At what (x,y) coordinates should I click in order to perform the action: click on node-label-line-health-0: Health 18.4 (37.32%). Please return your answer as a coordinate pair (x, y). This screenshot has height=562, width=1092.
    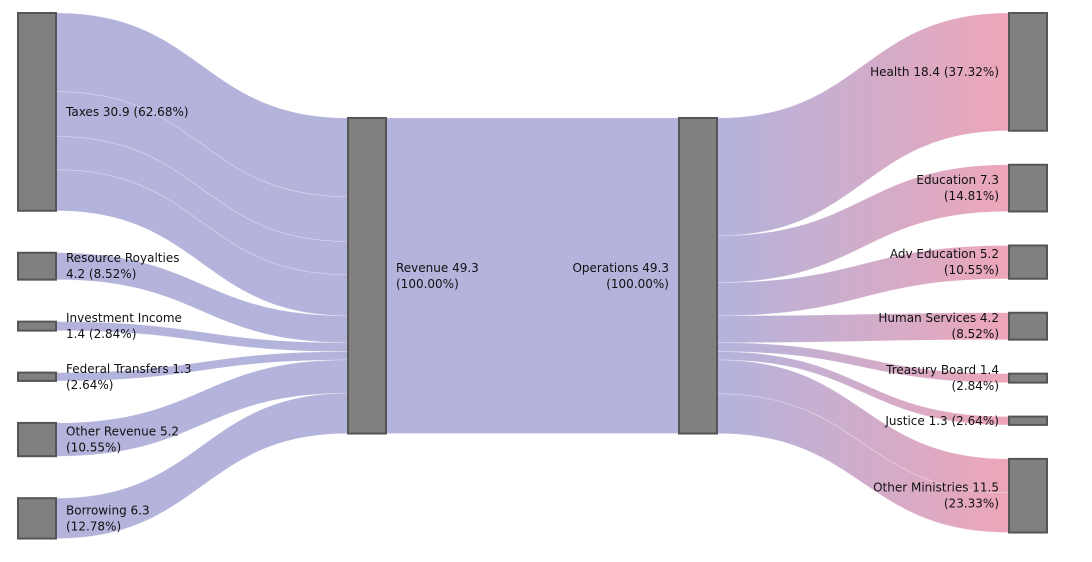
    Looking at the image, I should click on (934, 72).